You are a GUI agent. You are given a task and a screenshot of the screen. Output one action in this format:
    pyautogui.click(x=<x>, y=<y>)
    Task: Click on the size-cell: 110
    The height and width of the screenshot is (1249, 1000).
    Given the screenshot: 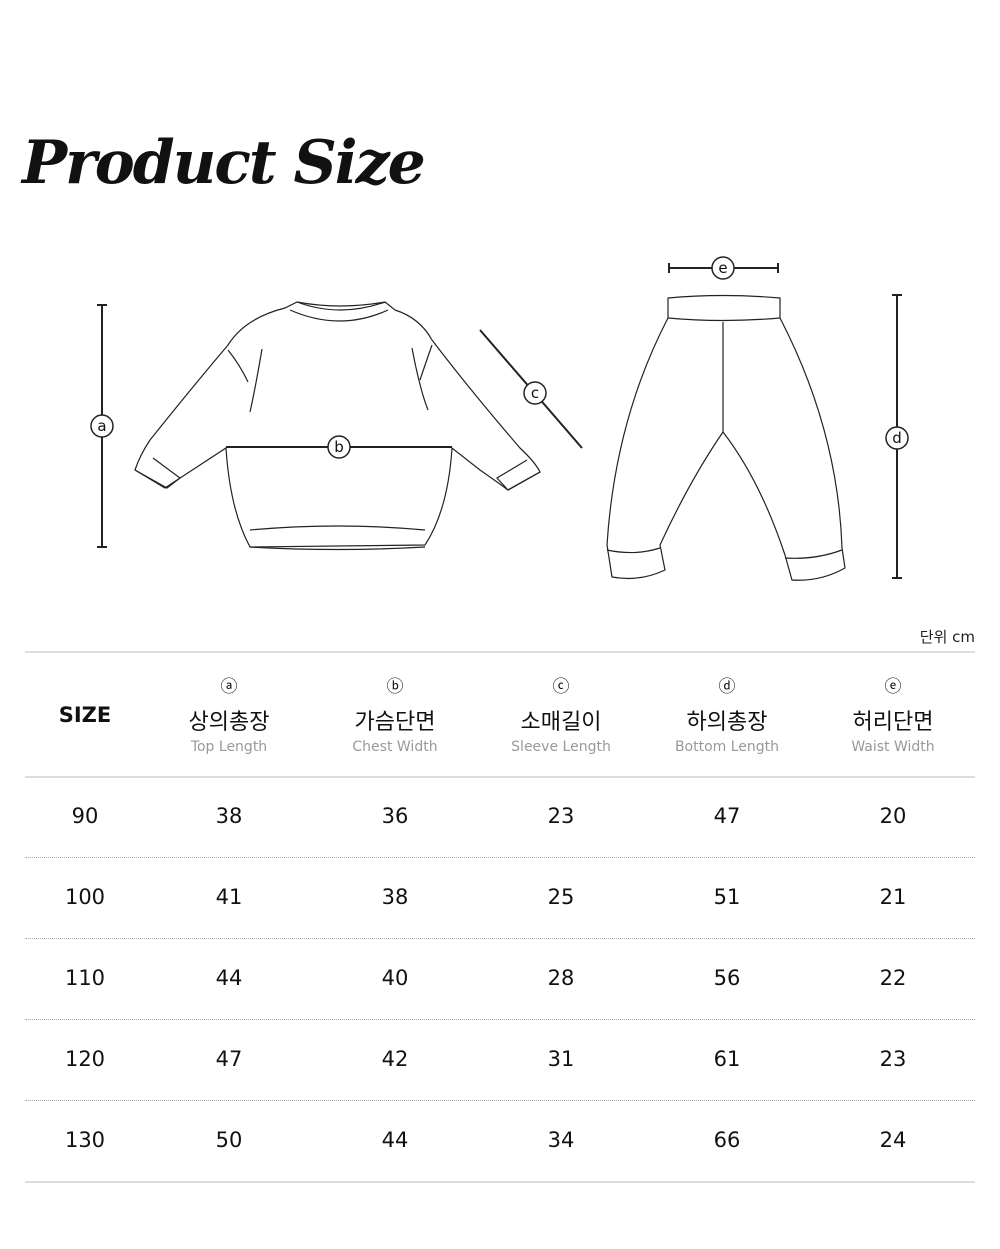 What is the action you would take?
    pyautogui.click(x=85, y=978)
    